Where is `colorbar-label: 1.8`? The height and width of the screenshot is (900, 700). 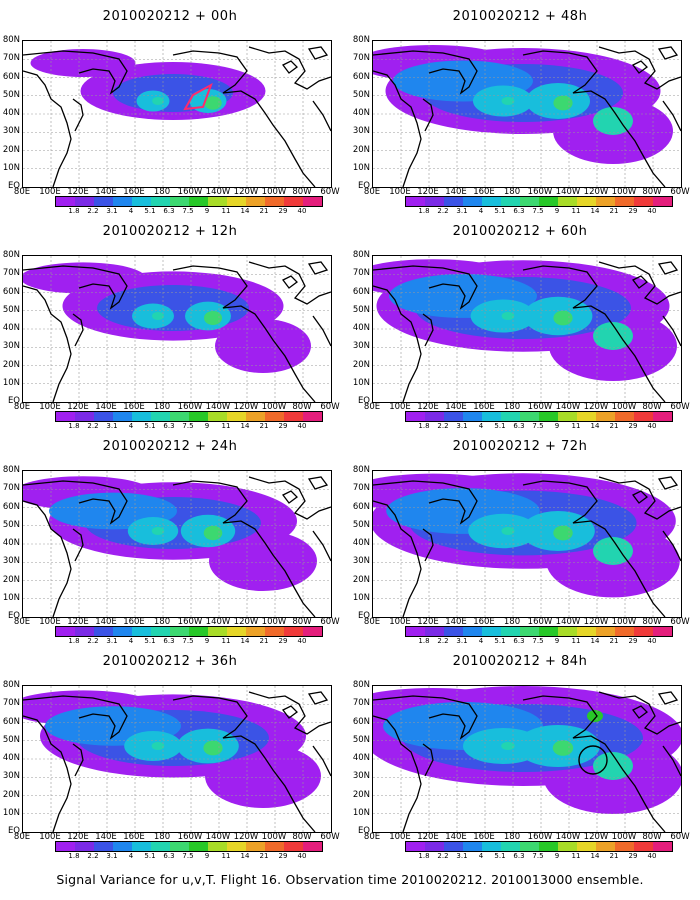
colorbar-label: 1.8 is located at coordinates (74, 426).